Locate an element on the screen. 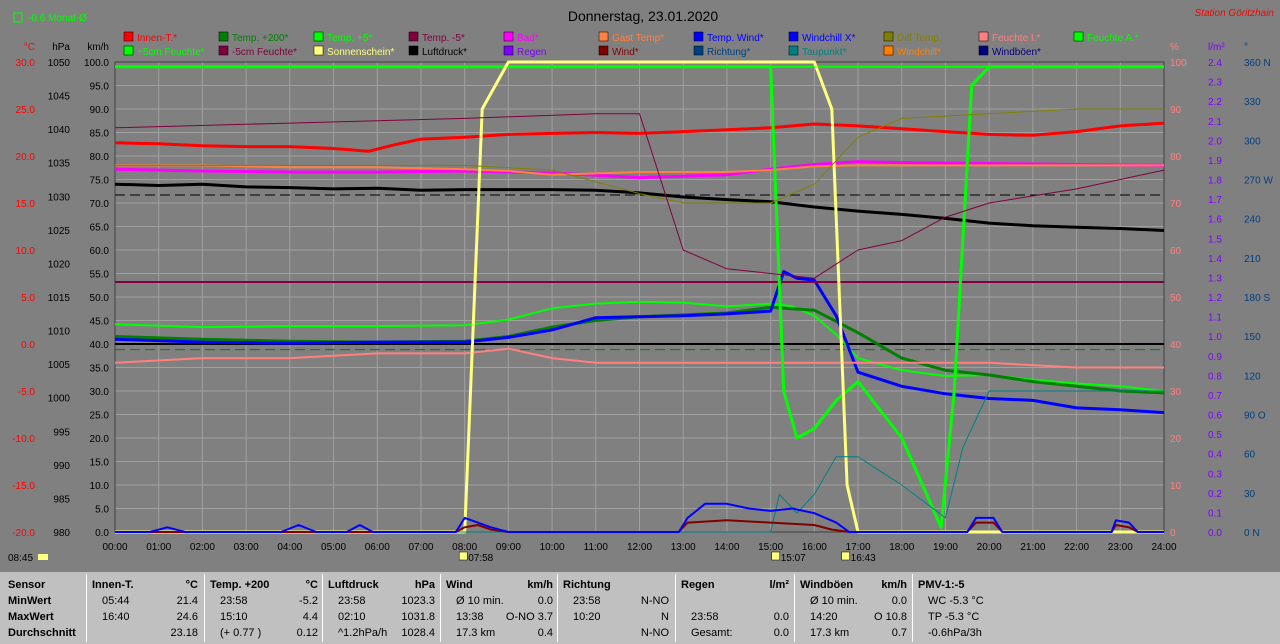  stats-time: 10:20 is located at coordinates (587, 617).